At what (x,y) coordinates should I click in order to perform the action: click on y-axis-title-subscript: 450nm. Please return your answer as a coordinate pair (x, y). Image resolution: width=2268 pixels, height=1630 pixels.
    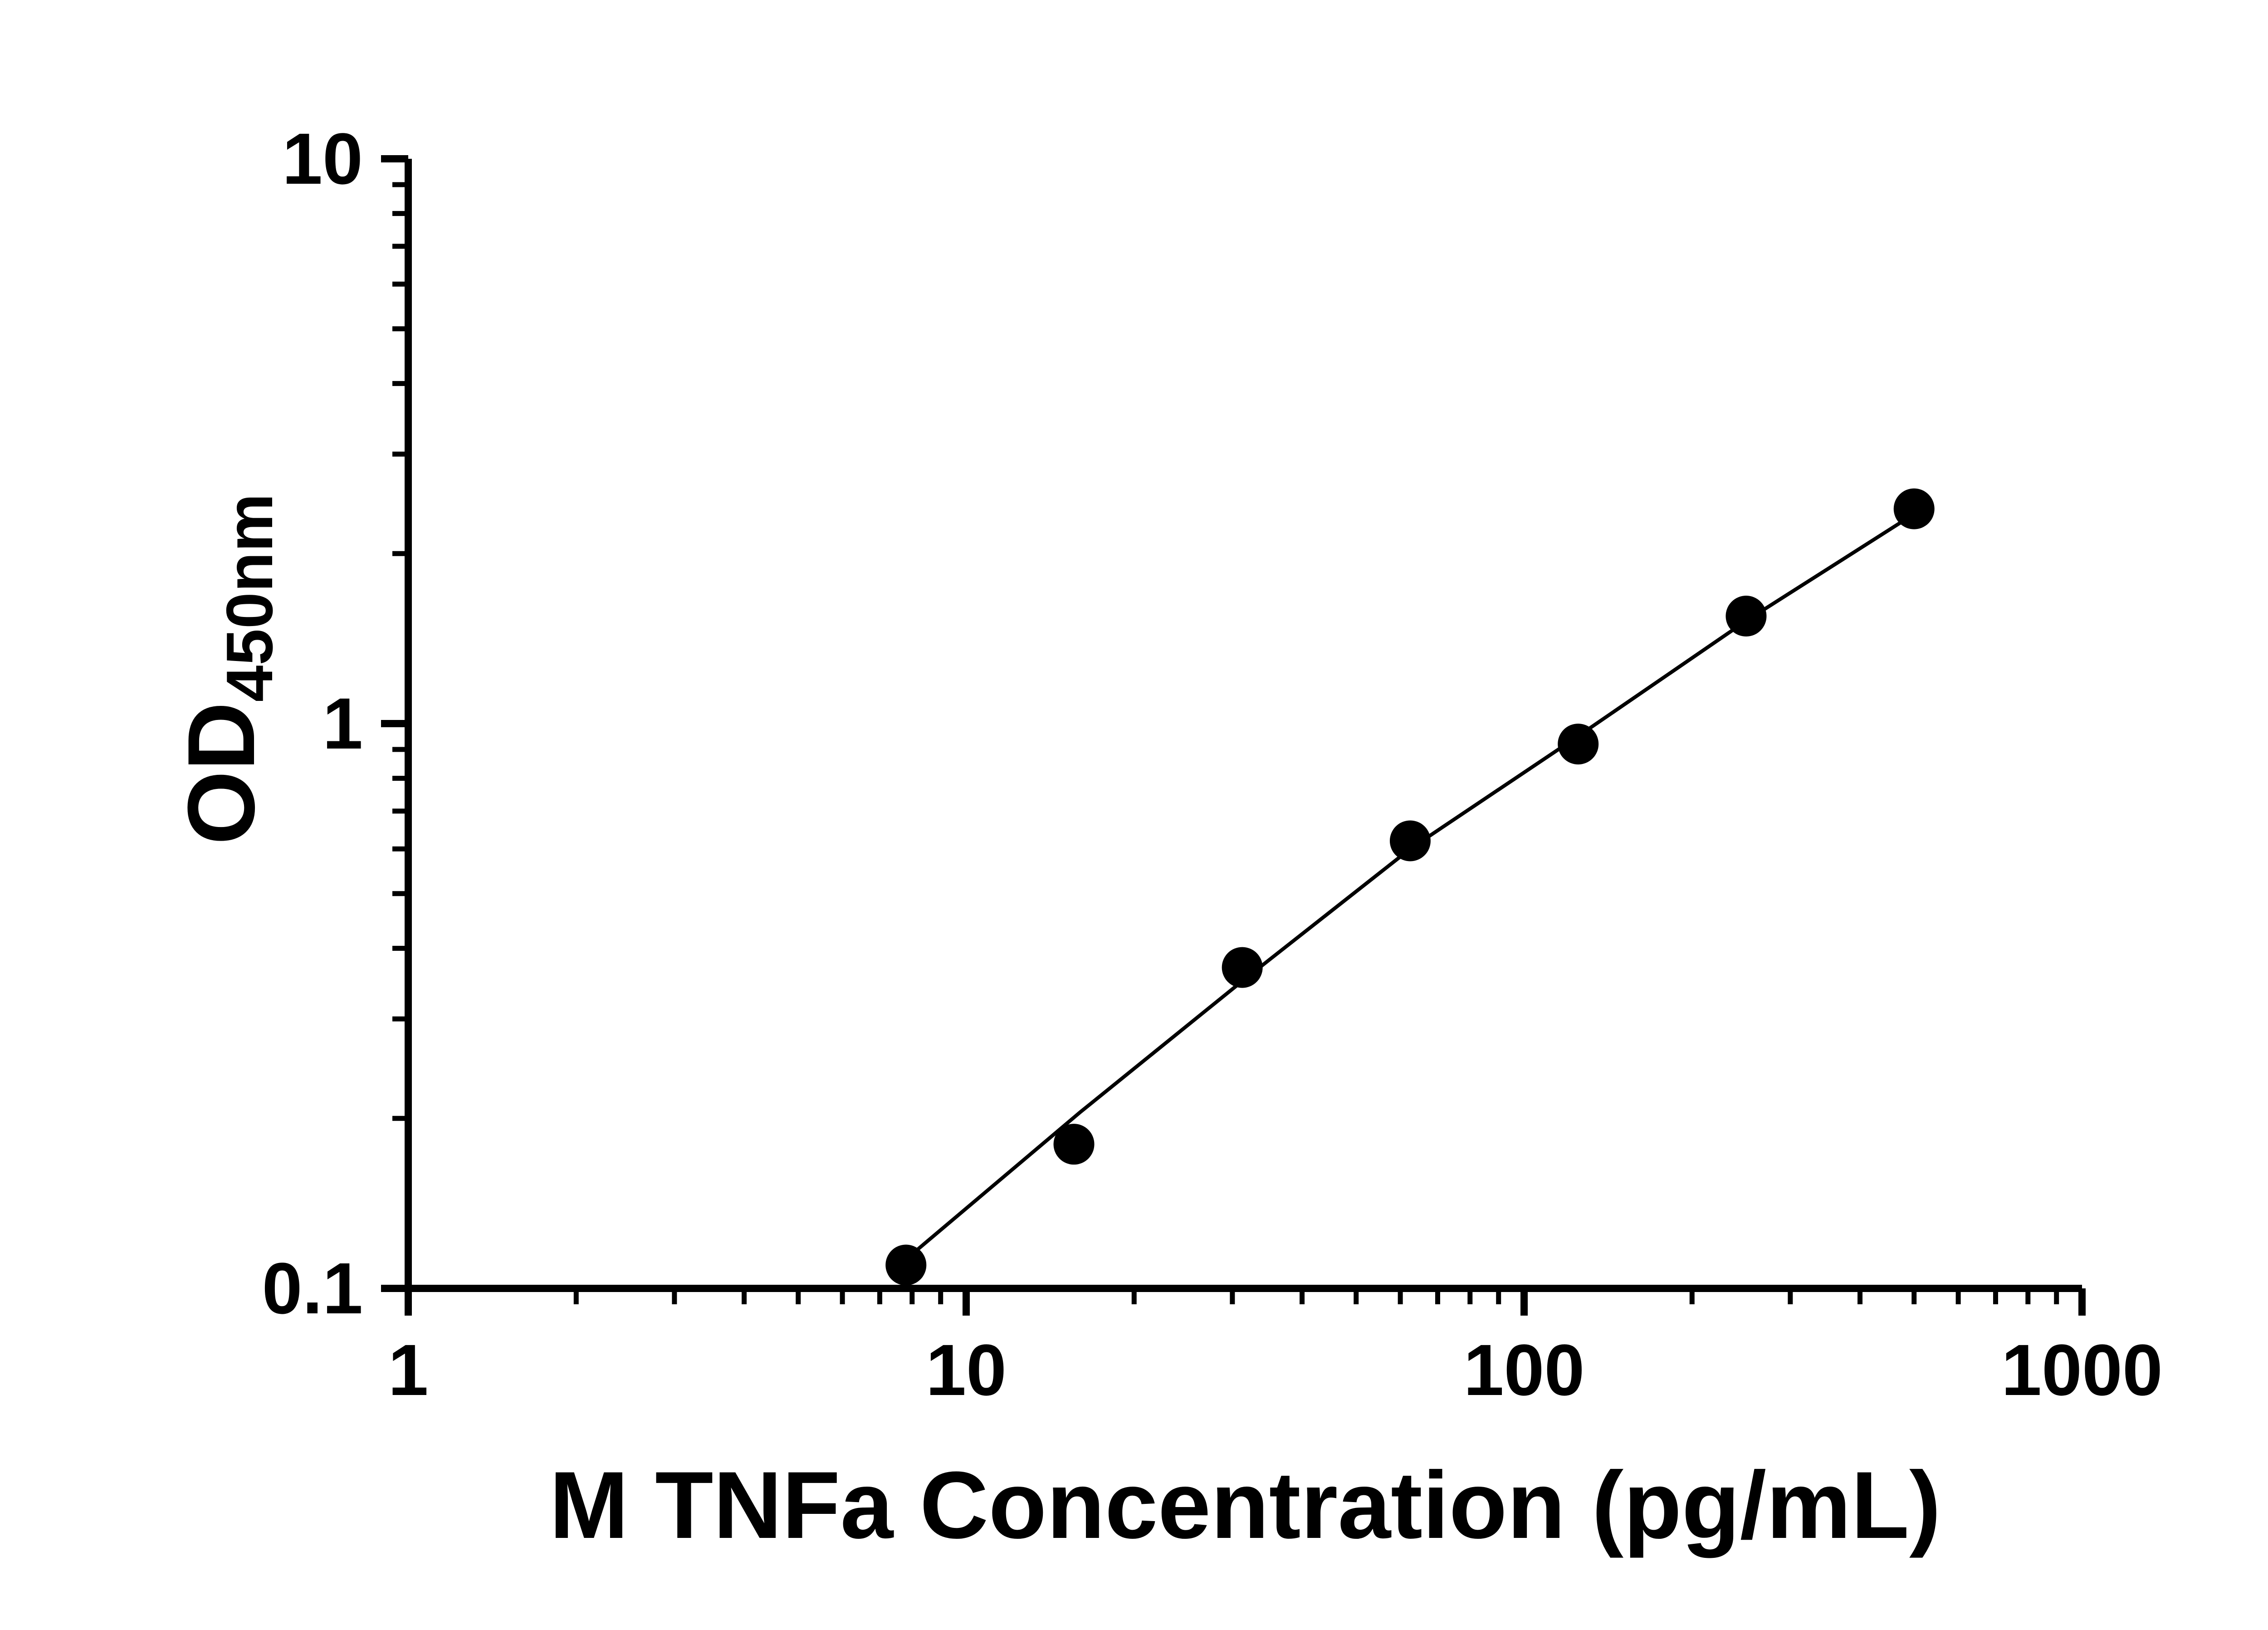
    Looking at the image, I should click on (249, 598).